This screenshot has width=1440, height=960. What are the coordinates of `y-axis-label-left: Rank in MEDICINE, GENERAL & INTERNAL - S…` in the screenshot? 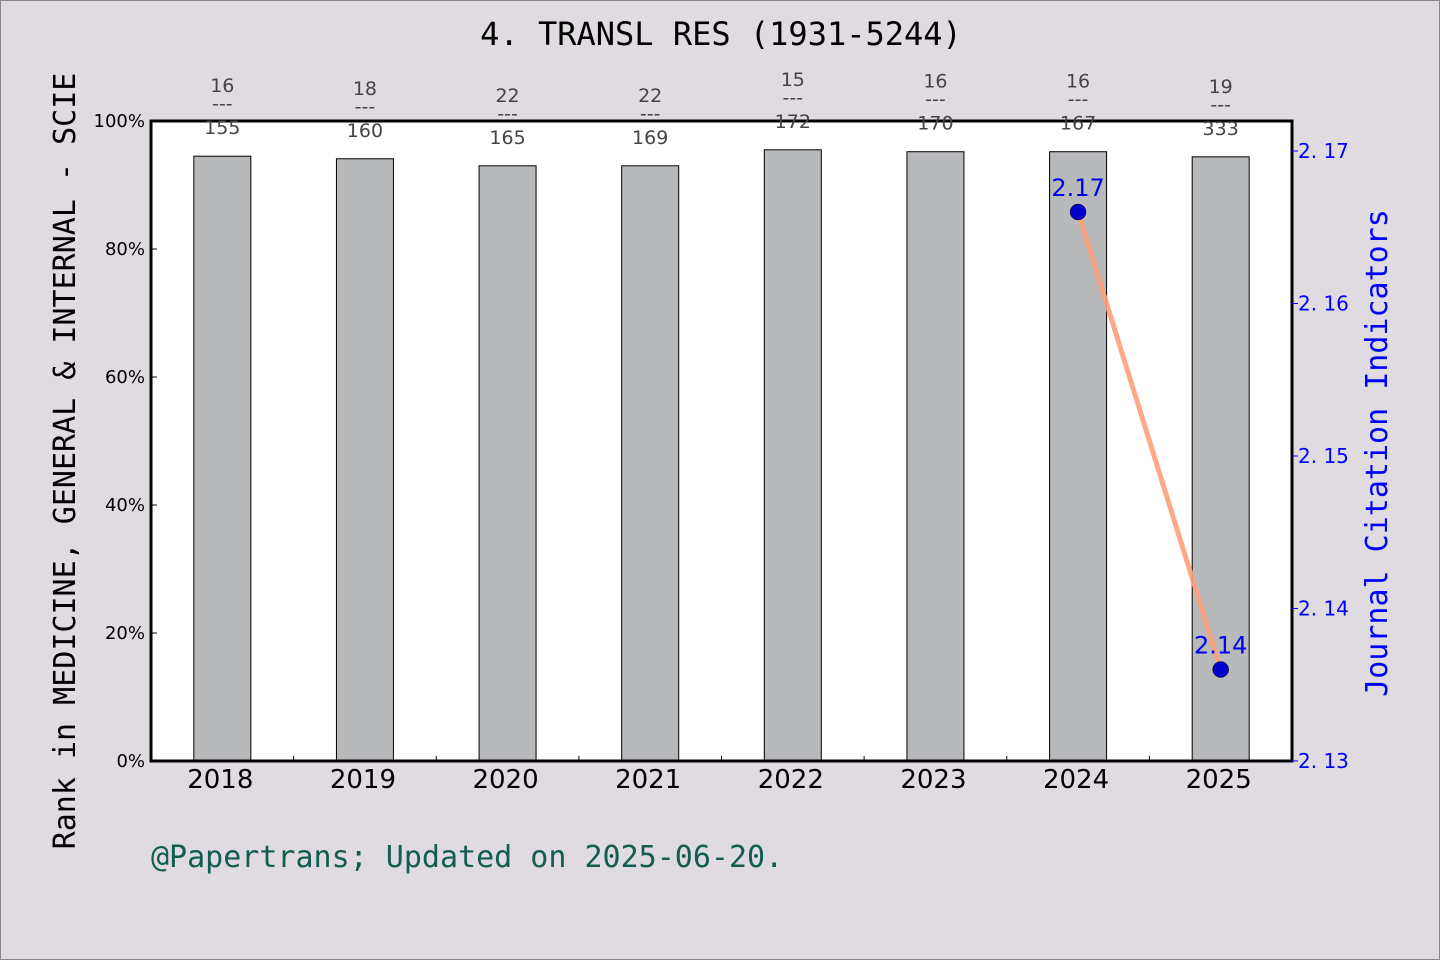 It's located at (65, 461).